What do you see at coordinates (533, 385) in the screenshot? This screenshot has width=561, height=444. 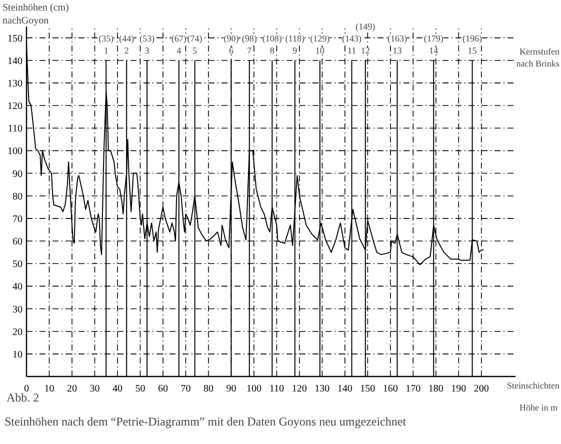 I see `x-axis-title: Steinschichten` at bounding box center [533, 385].